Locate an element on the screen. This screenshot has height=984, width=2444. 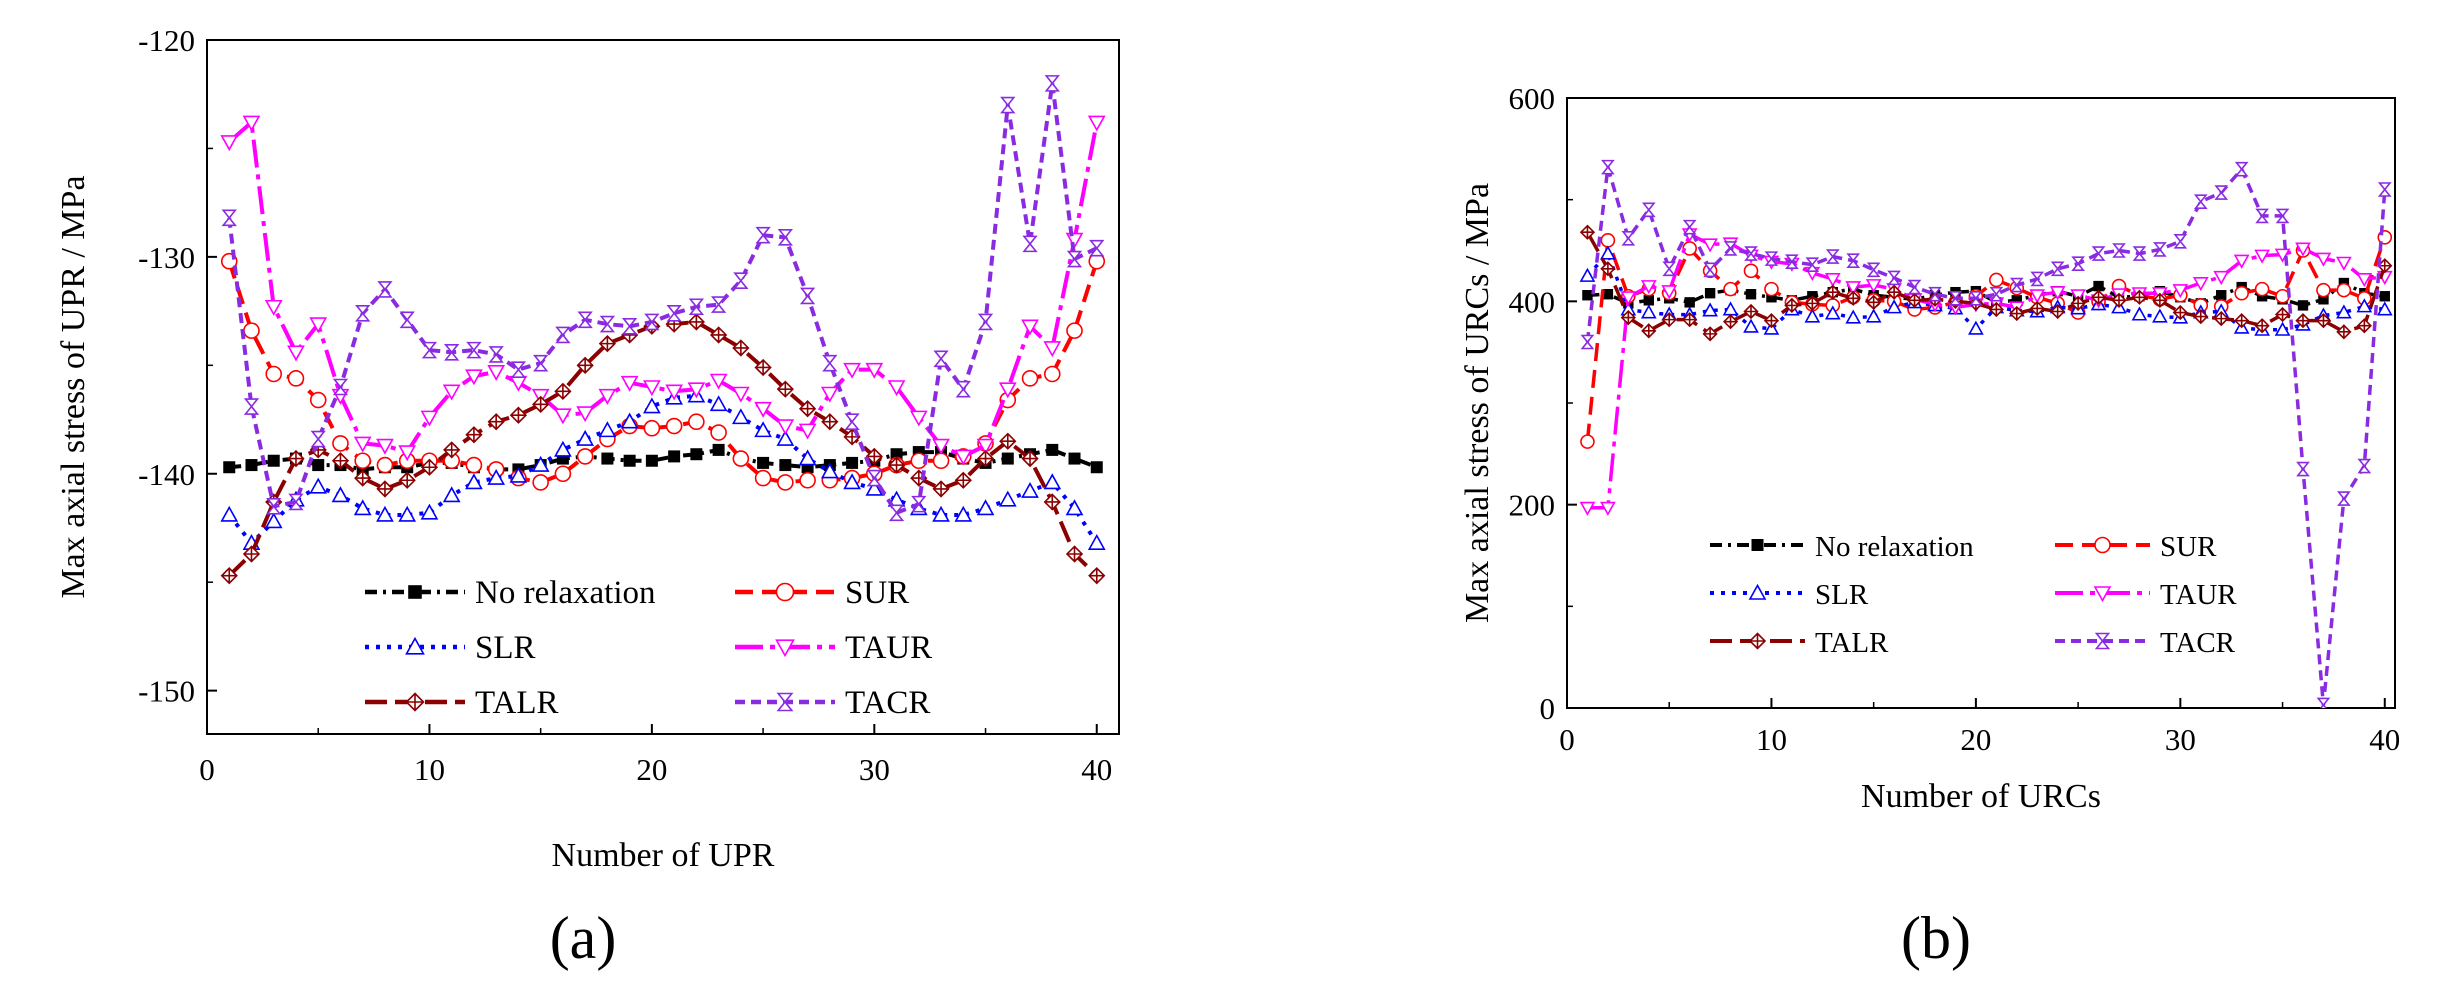
panel-a-line-sur is located at coordinates (663, 372).